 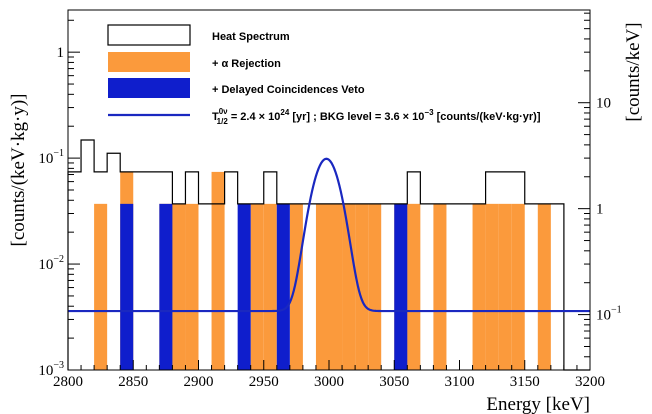 What do you see at coordinates (600, 210) in the screenshot?
I see `y-right-tick-label: 1` at bounding box center [600, 210].